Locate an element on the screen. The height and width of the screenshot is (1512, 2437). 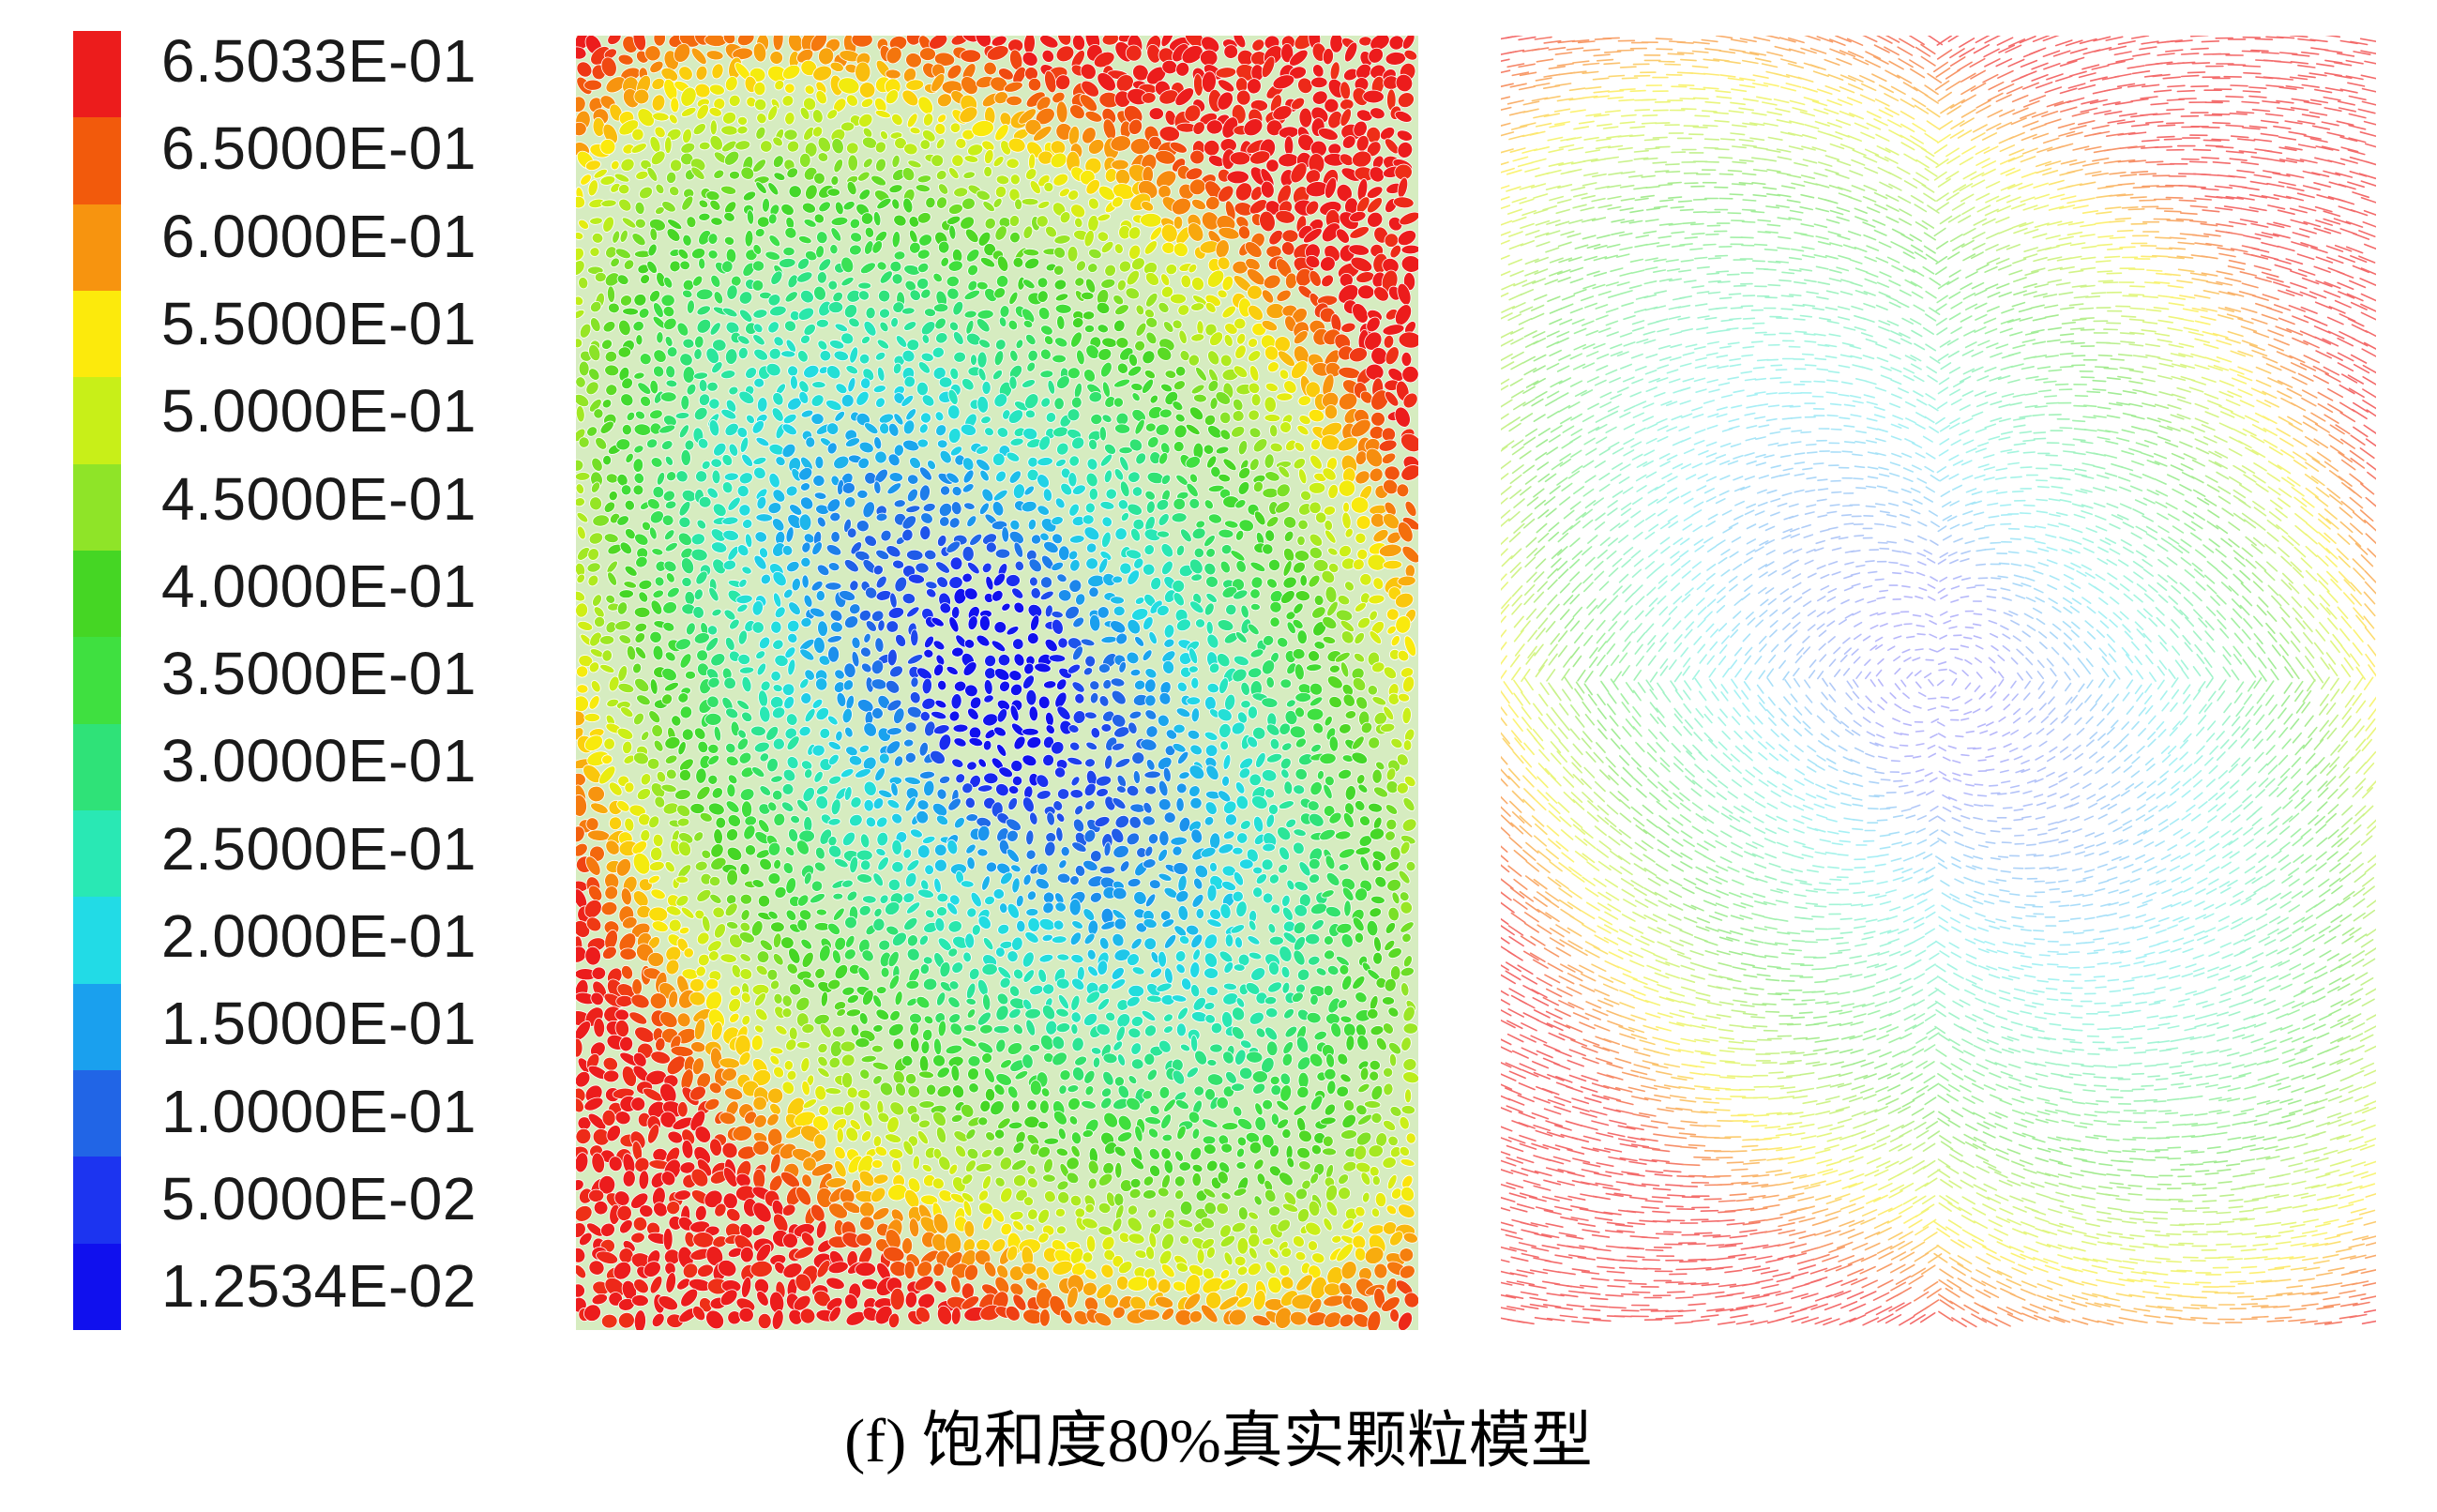
colorbar-label: 4.0000E-01 is located at coordinates (319, 586).